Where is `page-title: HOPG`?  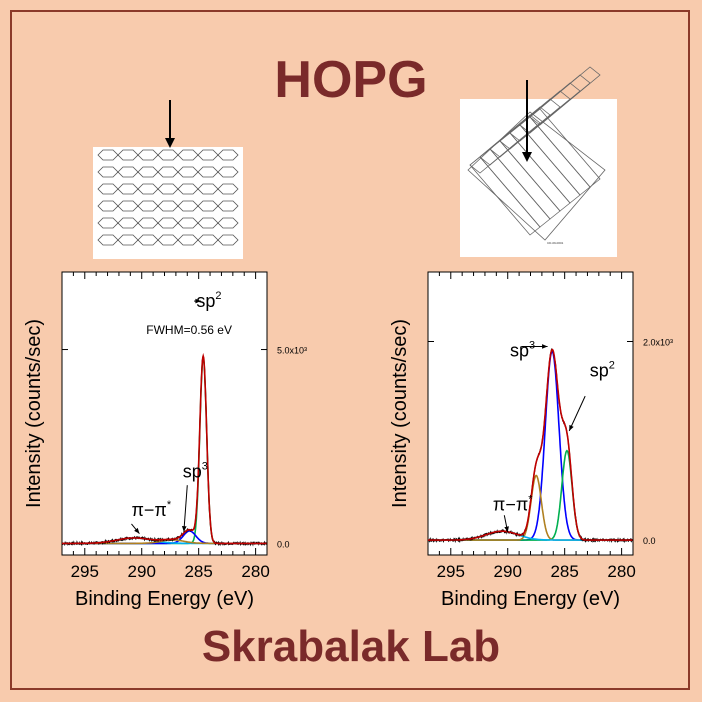 page-title: HOPG is located at coordinates (351, 80).